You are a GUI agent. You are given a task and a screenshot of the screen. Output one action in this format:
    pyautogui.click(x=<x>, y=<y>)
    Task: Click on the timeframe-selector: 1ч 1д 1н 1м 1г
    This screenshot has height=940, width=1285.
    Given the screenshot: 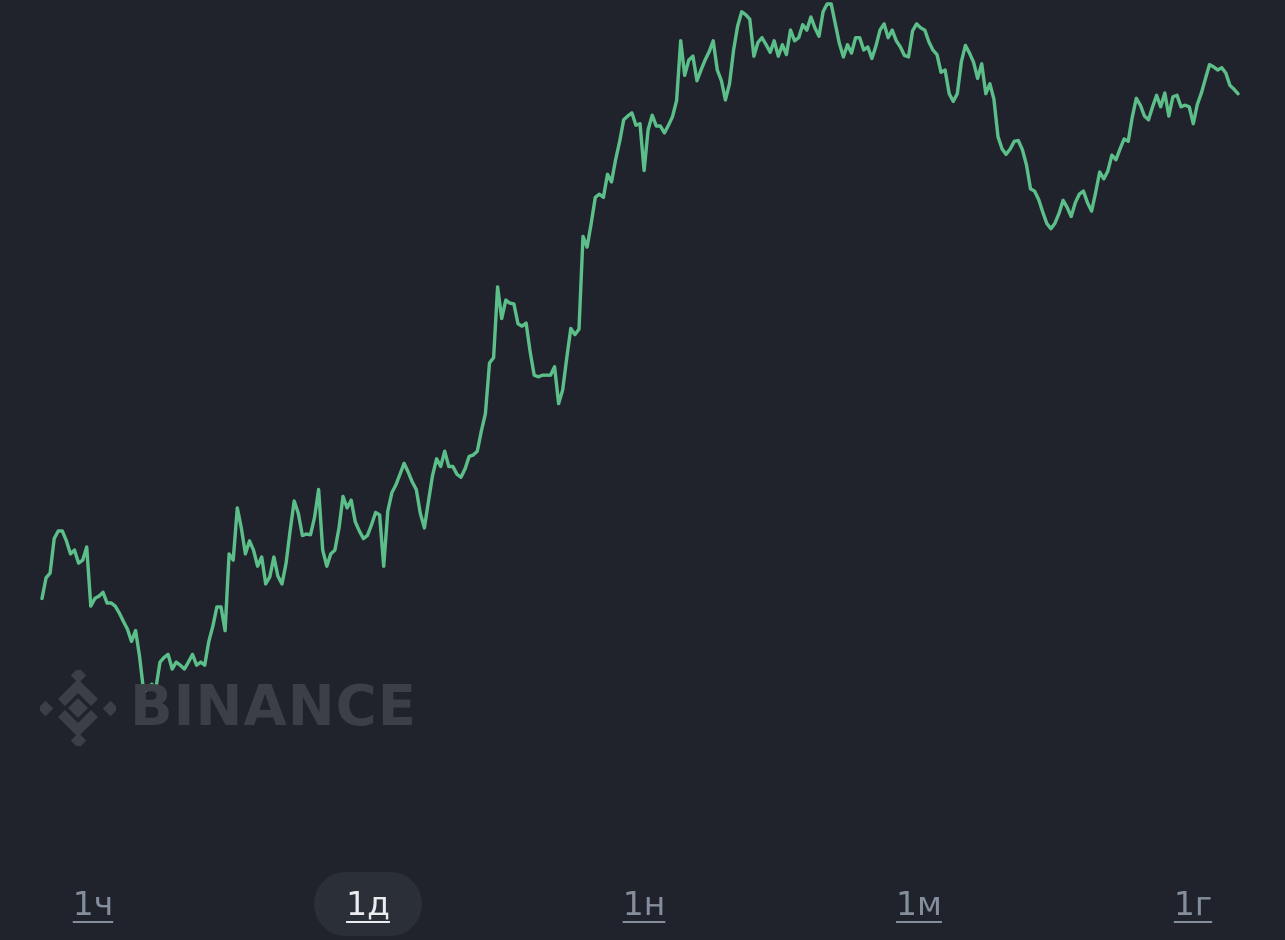 What is the action you would take?
    pyautogui.click(x=642, y=904)
    